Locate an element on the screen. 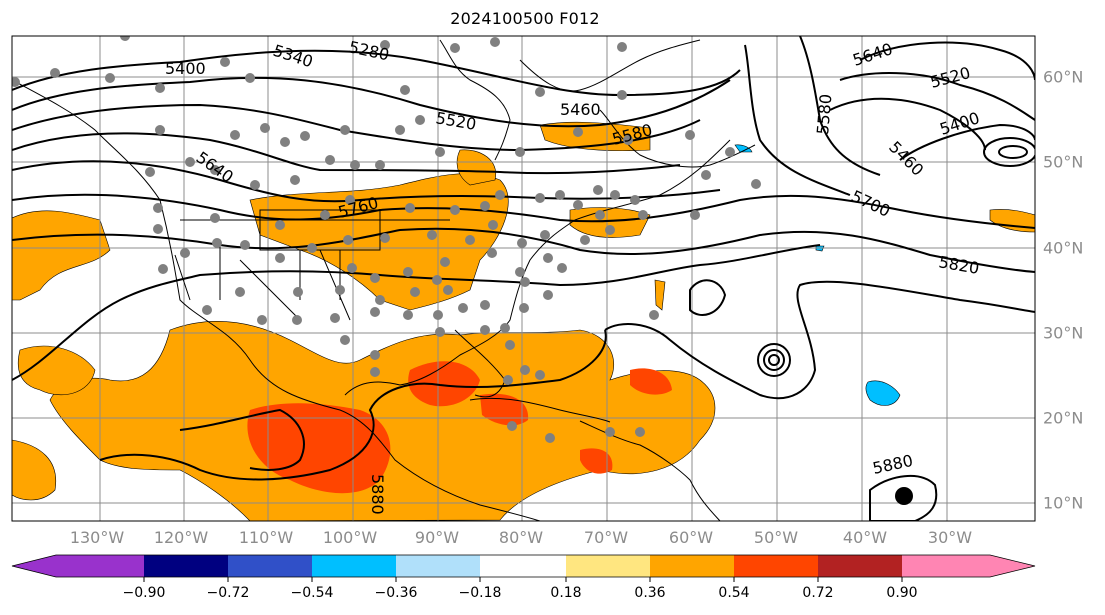  cyclone-marker is located at coordinates (904, 496).